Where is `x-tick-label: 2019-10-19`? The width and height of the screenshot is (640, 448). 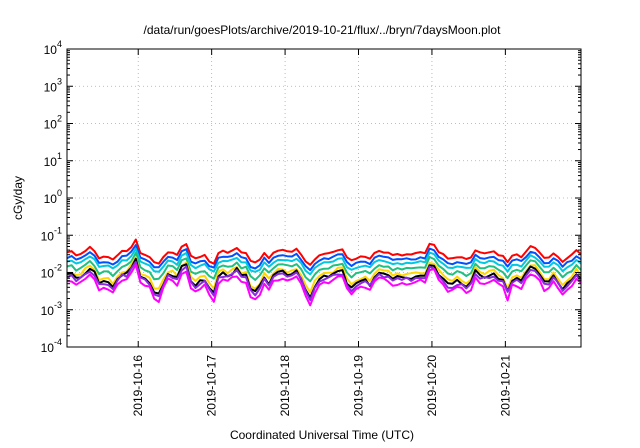 x-tick-label: 2019-10-19 is located at coordinates (359, 386).